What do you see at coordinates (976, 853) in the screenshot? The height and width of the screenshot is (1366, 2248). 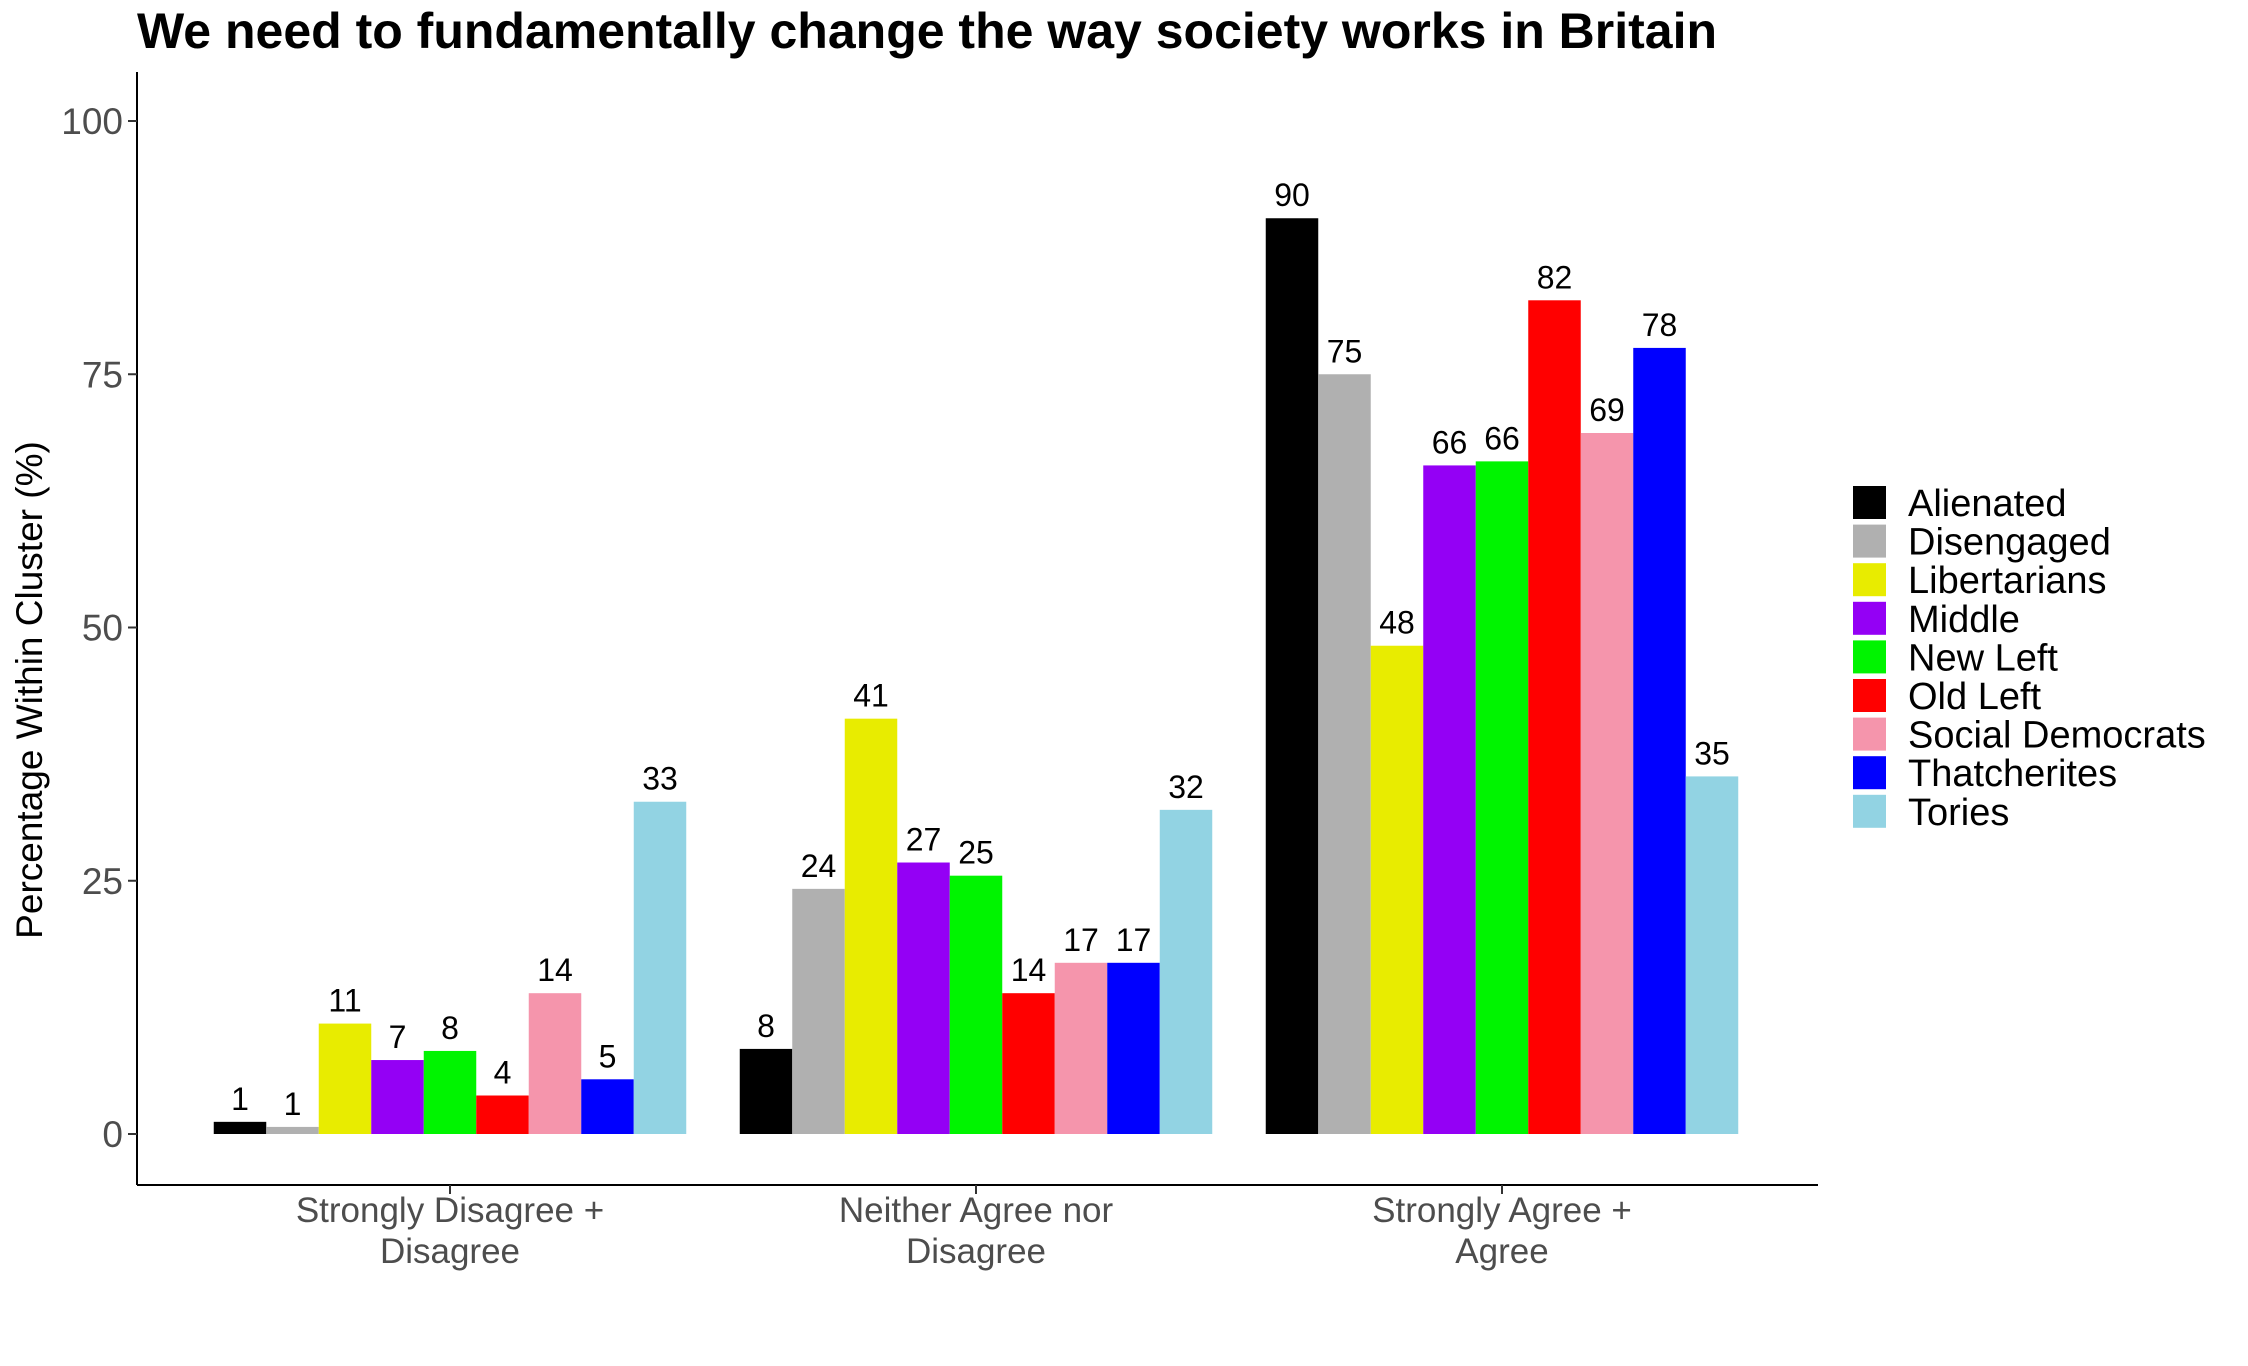 I see `data-label: 25` at bounding box center [976, 853].